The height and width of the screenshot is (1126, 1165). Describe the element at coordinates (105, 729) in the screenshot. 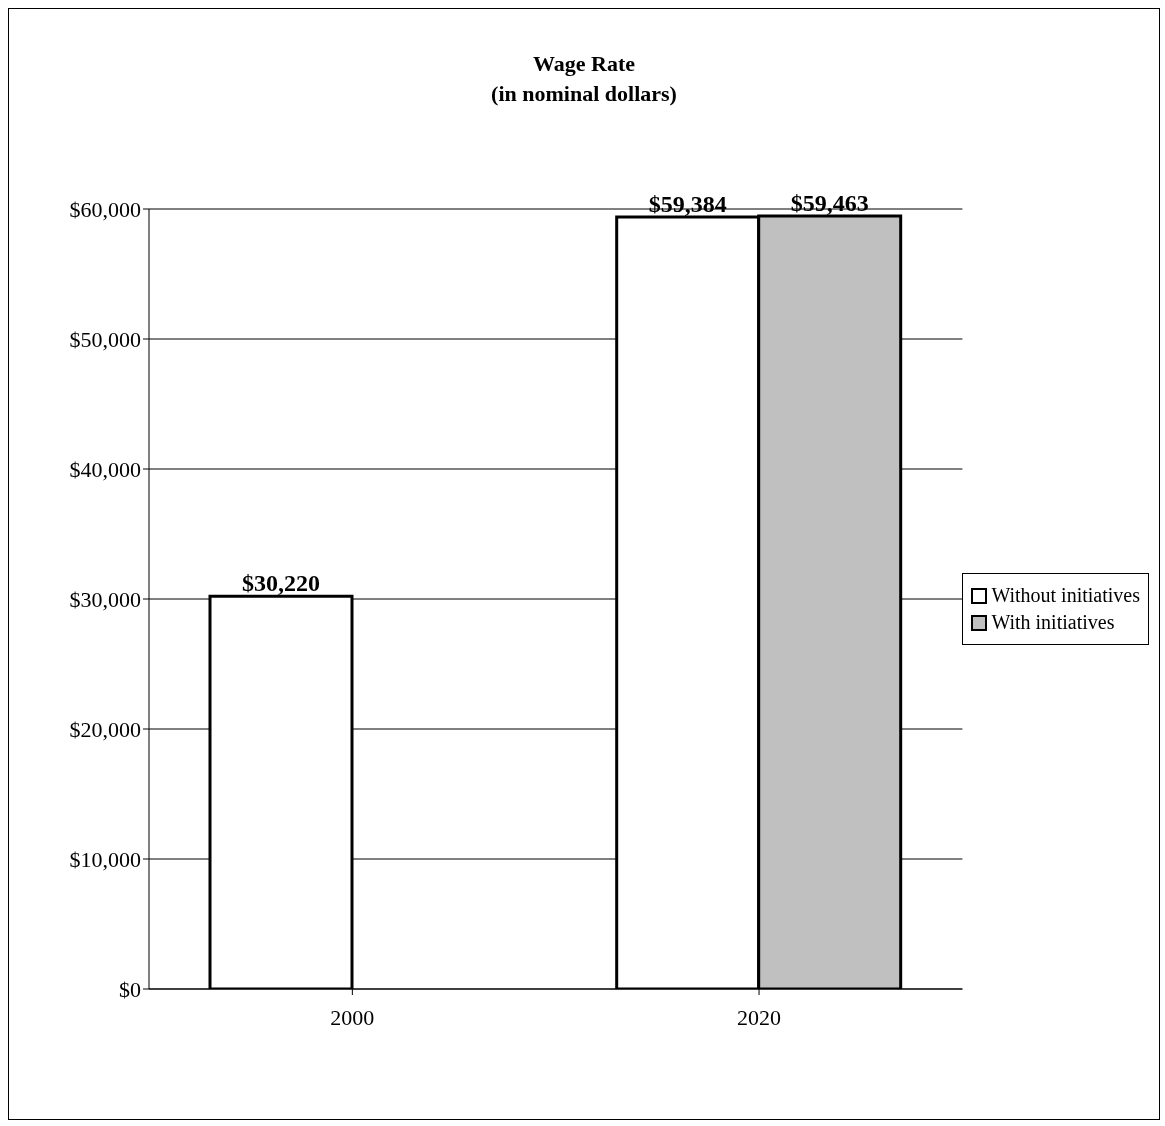

I see `y-tick-label: $20,000` at that location.